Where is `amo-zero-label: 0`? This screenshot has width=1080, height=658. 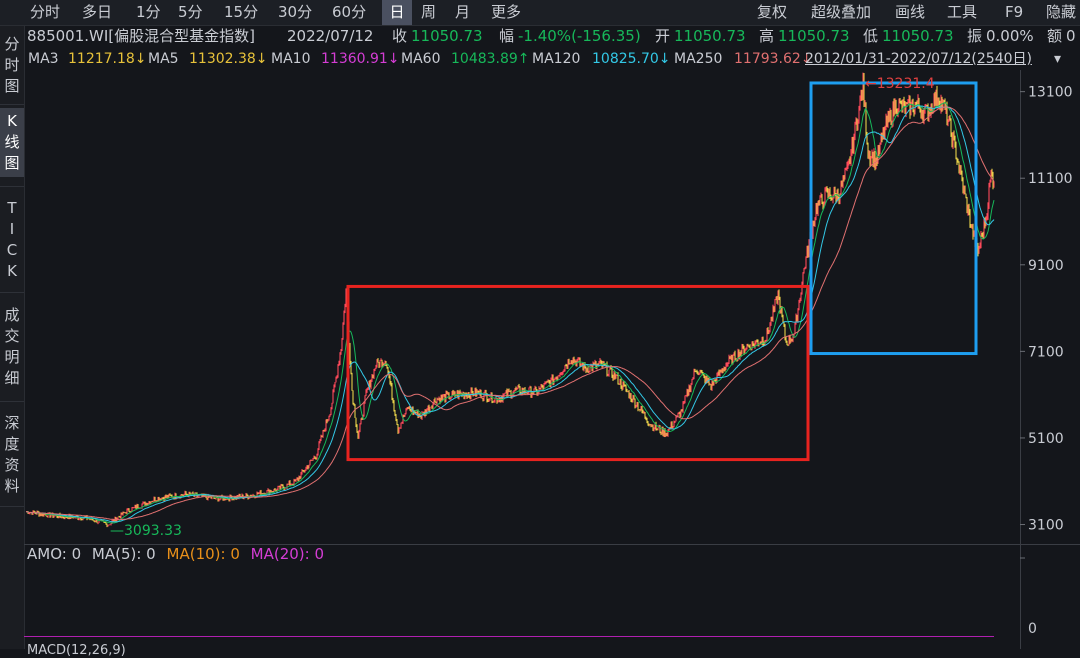 amo-zero-label: 0 is located at coordinates (1032, 629).